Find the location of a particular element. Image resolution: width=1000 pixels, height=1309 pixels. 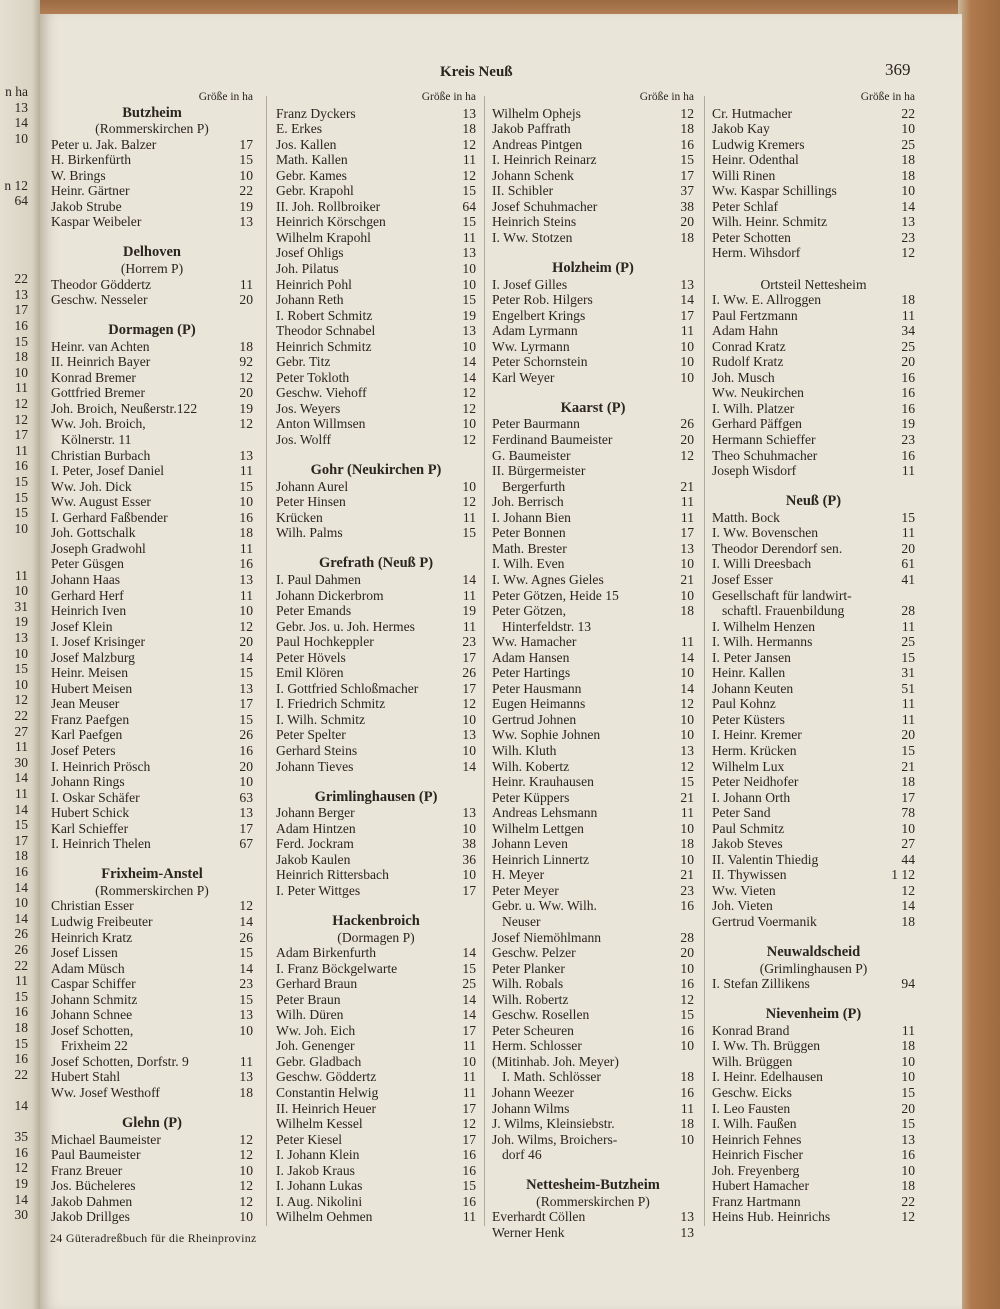

list-entry: Conrad Kratz 25 is located at coordinates (813, 347).